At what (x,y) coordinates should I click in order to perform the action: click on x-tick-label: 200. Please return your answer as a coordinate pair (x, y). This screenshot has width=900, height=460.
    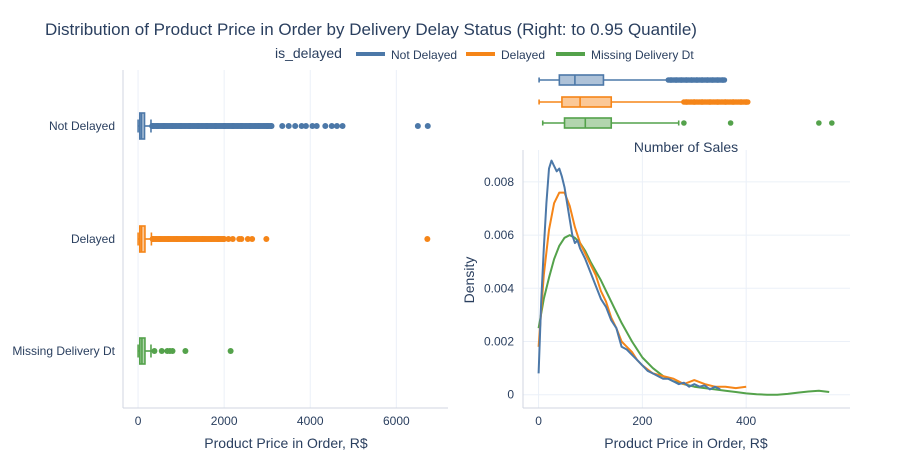
    Looking at the image, I should click on (642, 421).